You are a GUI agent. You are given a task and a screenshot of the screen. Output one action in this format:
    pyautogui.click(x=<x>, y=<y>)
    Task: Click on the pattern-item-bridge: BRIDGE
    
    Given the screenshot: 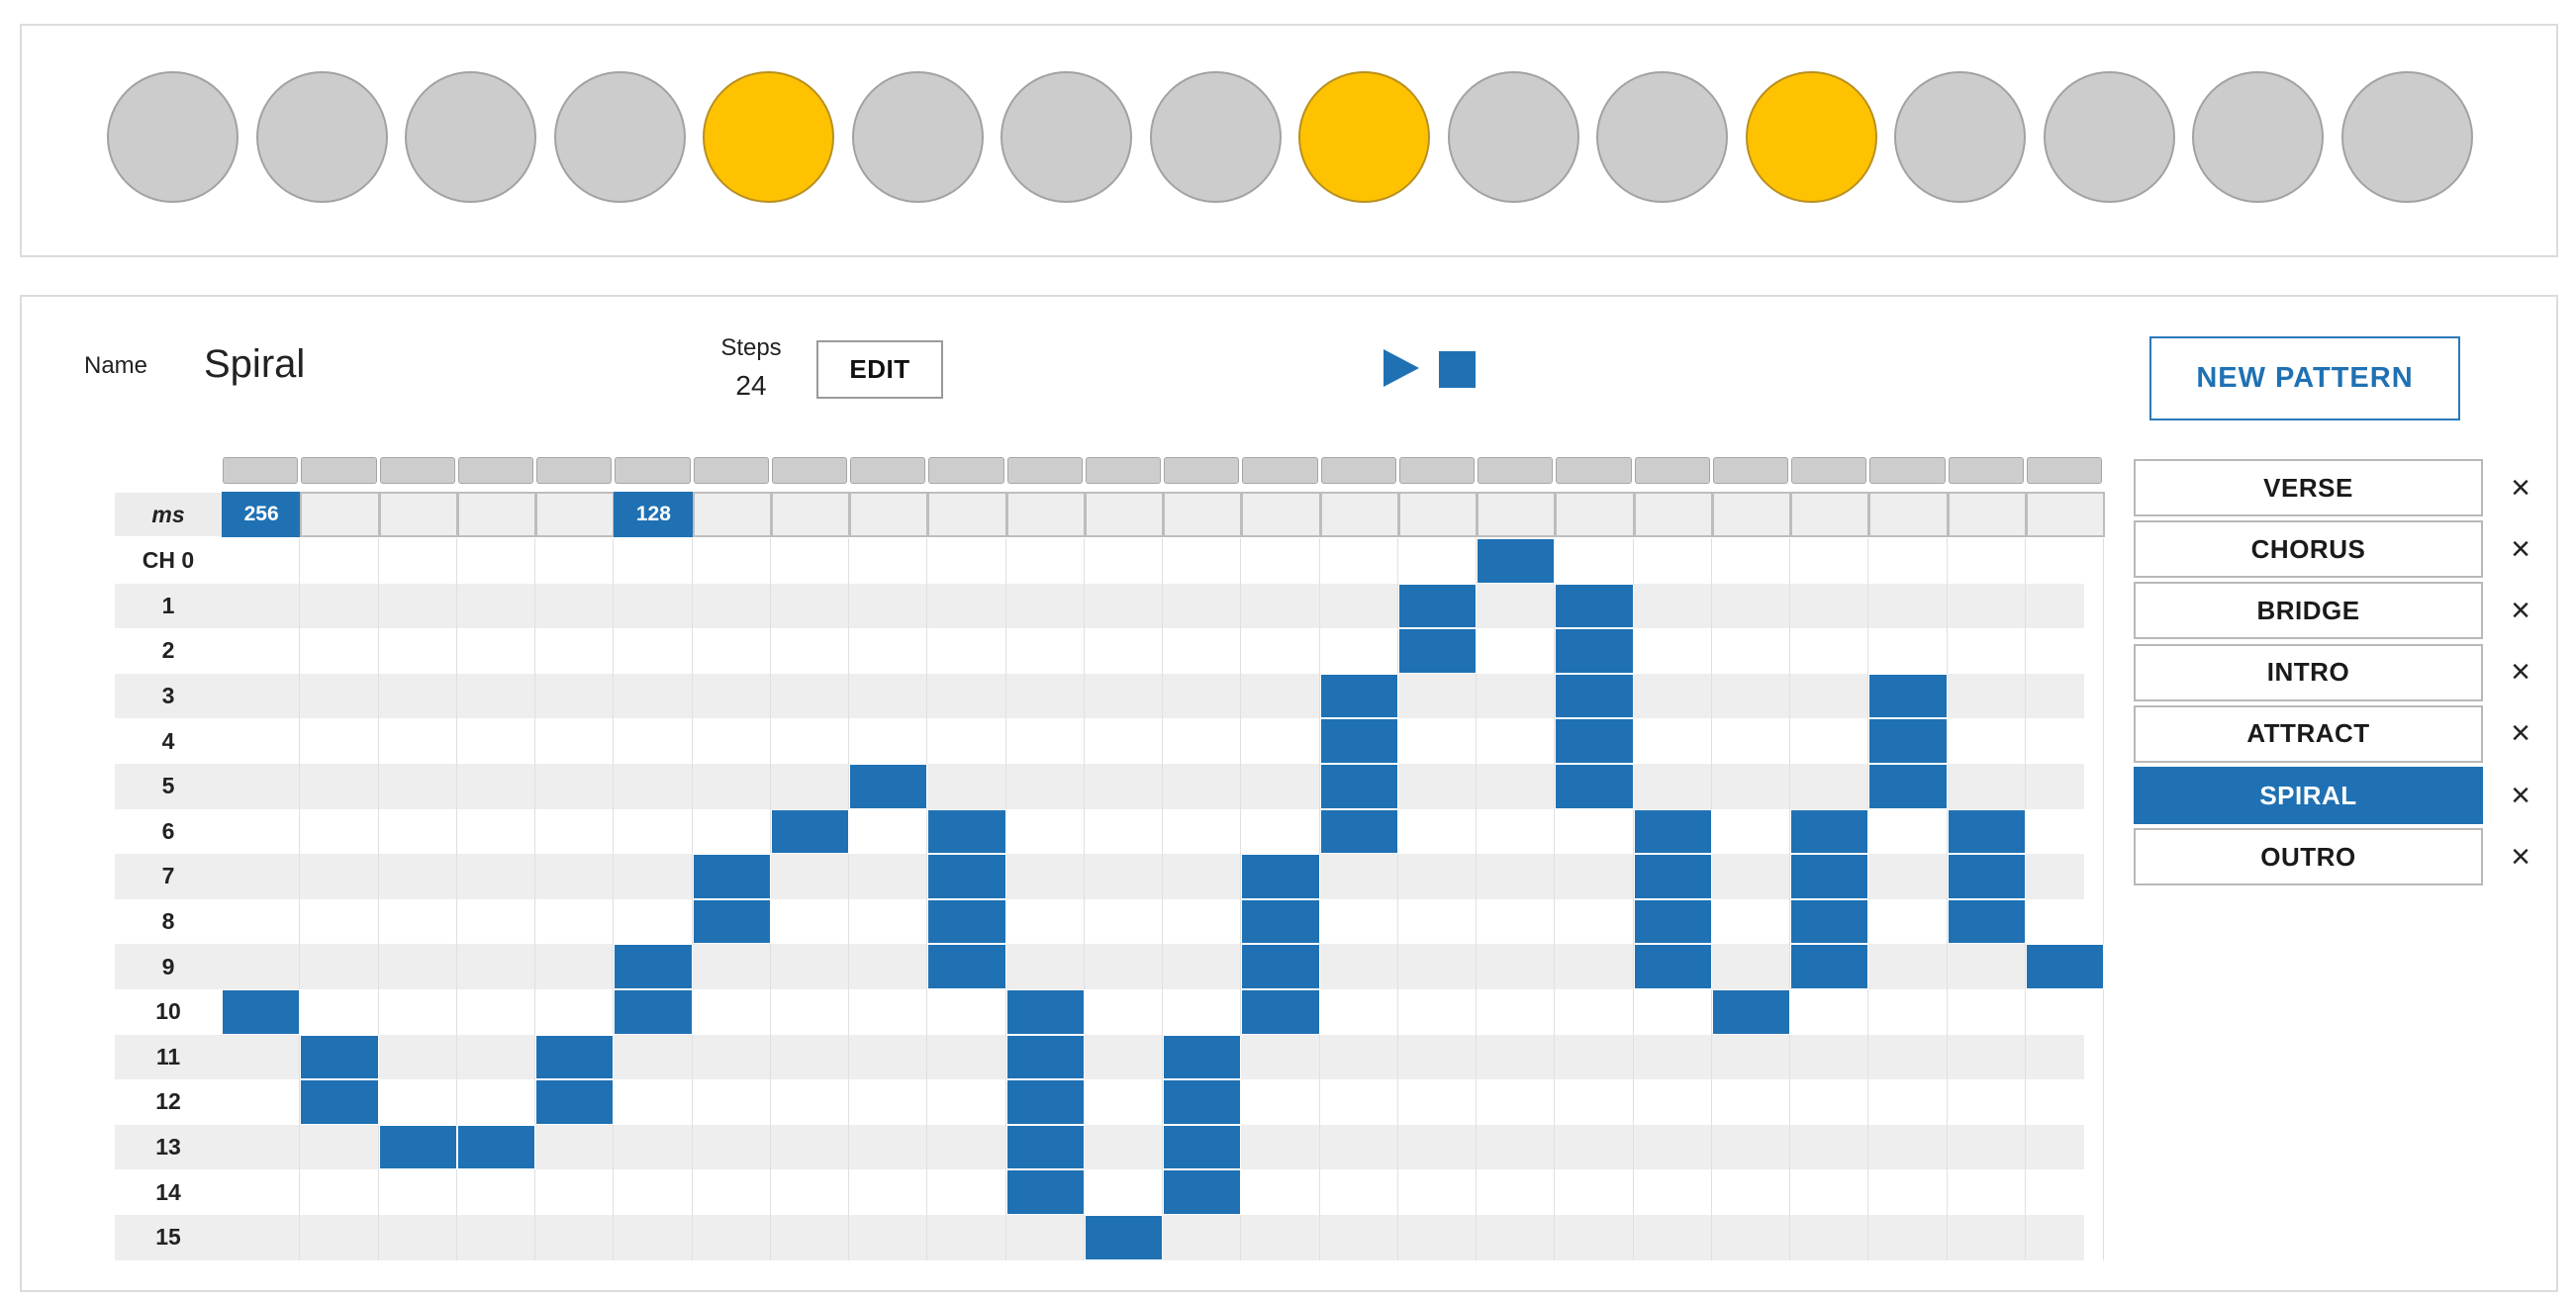 What is the action you would take?
    pyautogui.click(x=2308, y=611)
    